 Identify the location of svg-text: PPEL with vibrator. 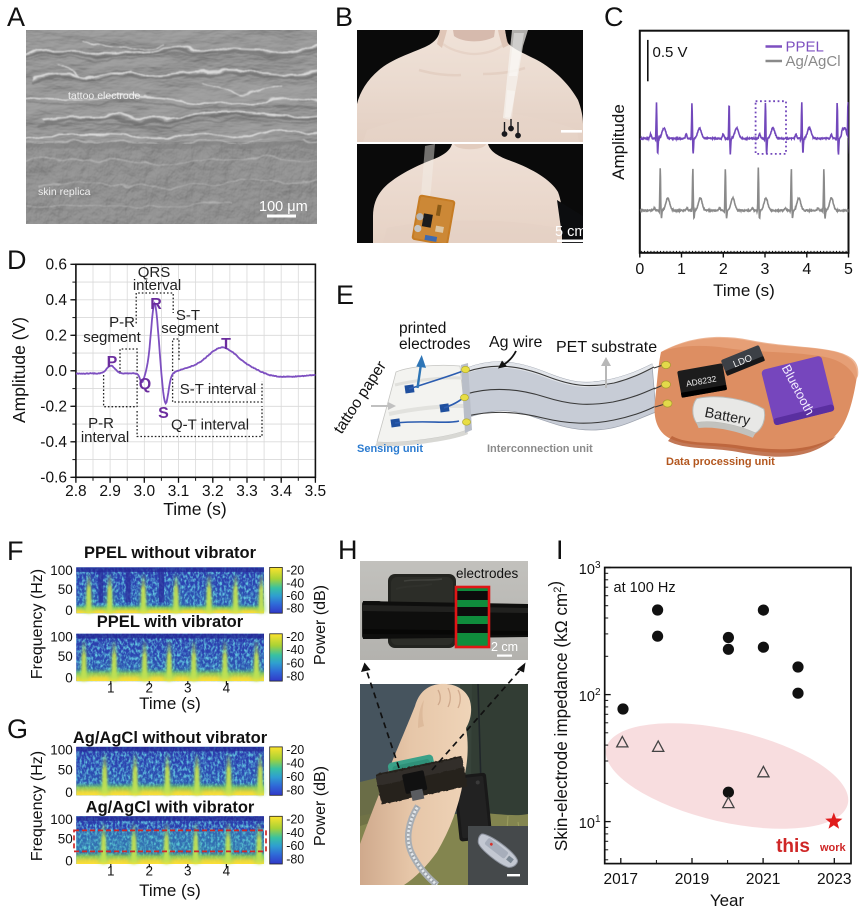
(170, 622).